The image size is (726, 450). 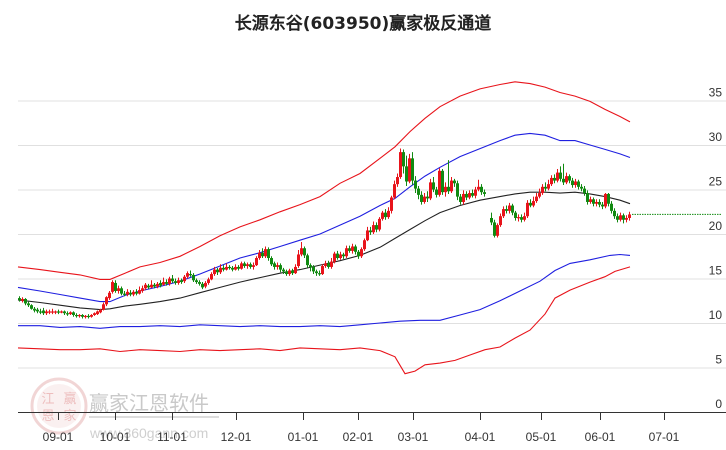 What do you see at coordinates (124, 409) in the screenshot?
I see `watermark: 江 赢 恩 家 赢家江恩软件 www.360gann.com` at bounding box center [124, 409].